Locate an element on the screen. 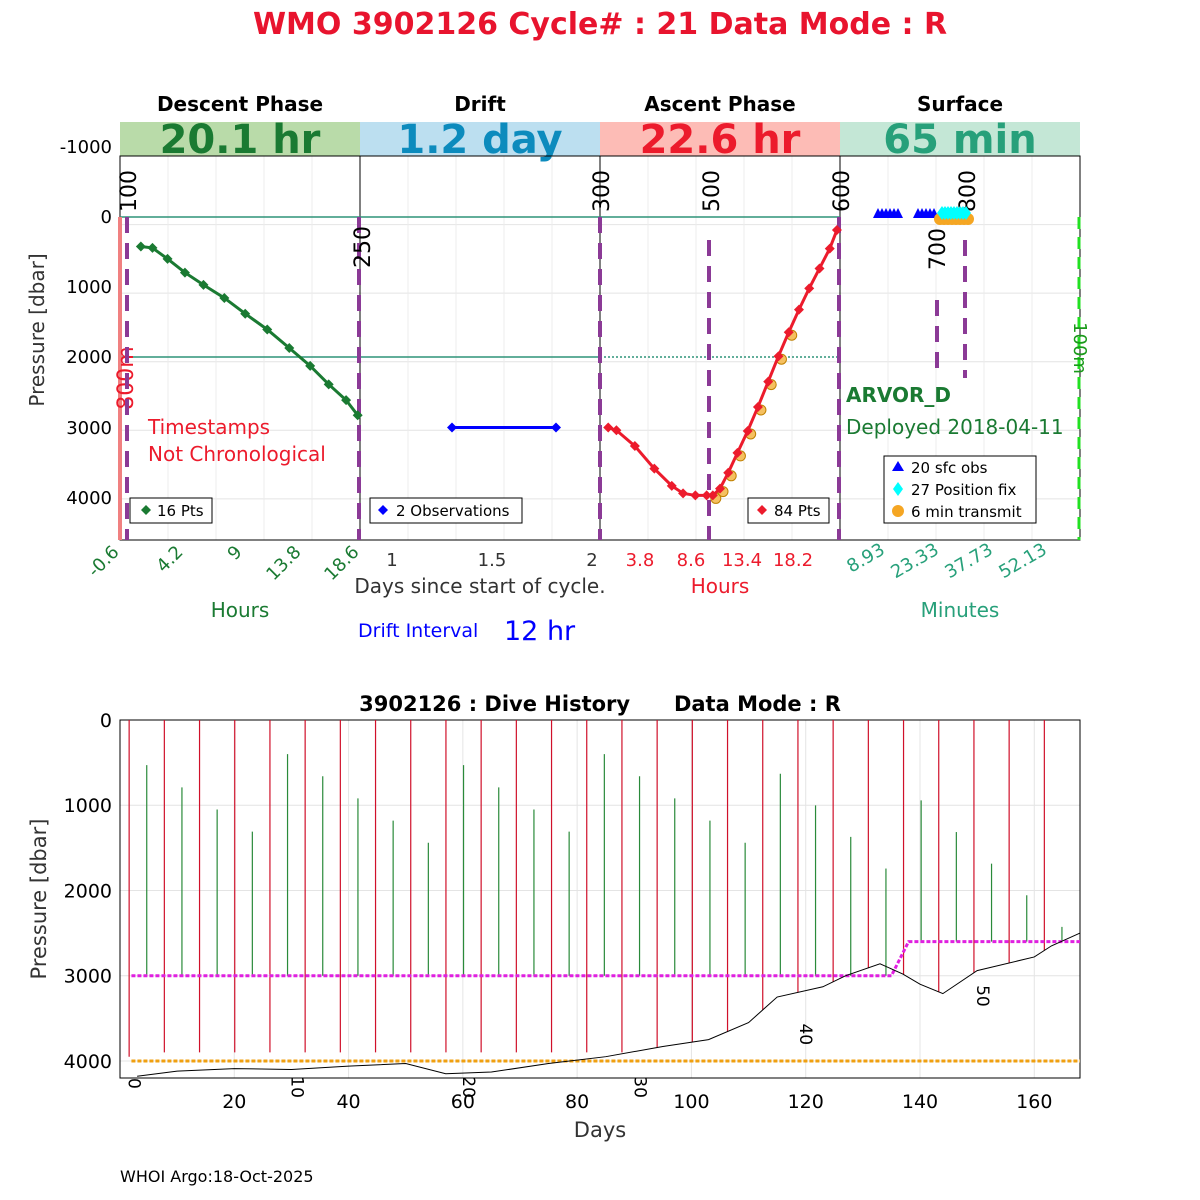 The height and width of the screenshot is (1200, 1200). descent-xtick-2: 4.2 is located at coordinates (169, 559).